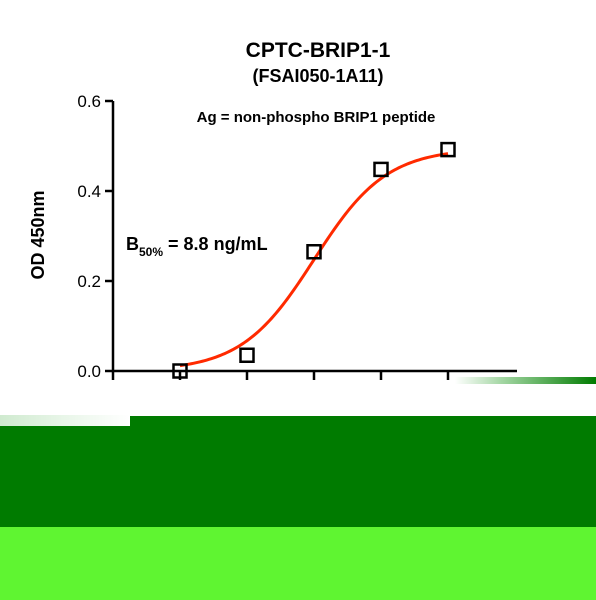  What do you see at coordinates (89, 281) in the screenshot?
I see `y-tick-label-1: 0.2` at bounding box center [89, 281].